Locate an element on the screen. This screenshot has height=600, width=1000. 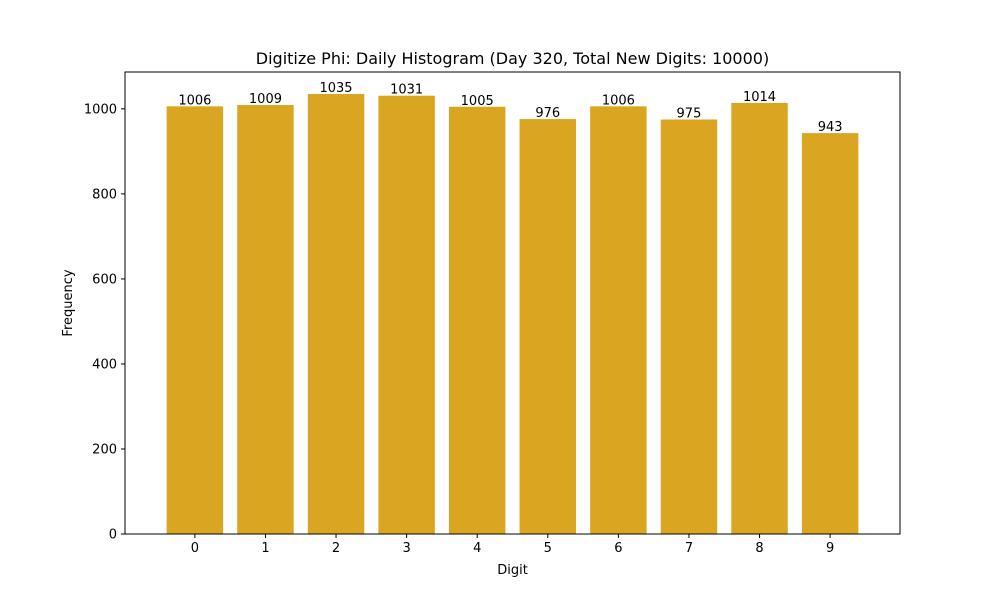
x-tick-label: 9 is located at coordinates (830, 548).